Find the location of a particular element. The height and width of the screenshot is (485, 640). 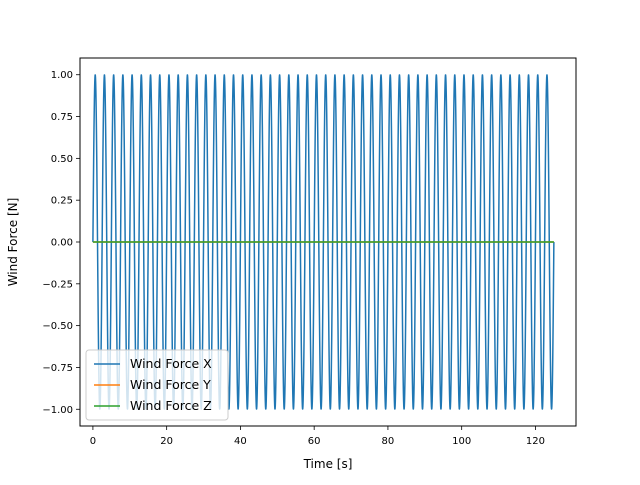

x-tick-label: 20 is located at coordinates (166, 441).